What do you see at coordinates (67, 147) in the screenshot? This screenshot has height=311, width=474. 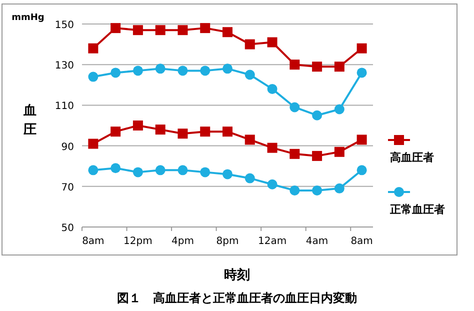 I see `y-tick-label: 90` at bounding box center [67, 147].